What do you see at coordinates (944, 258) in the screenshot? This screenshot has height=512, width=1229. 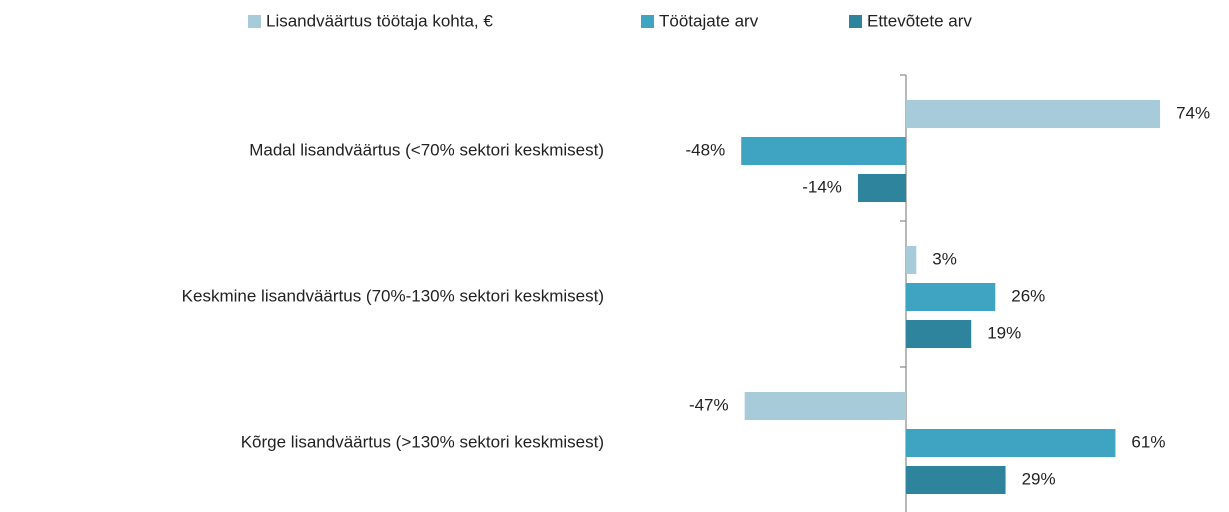 I see `data-label: 3%` at bounding box center [944, 258].